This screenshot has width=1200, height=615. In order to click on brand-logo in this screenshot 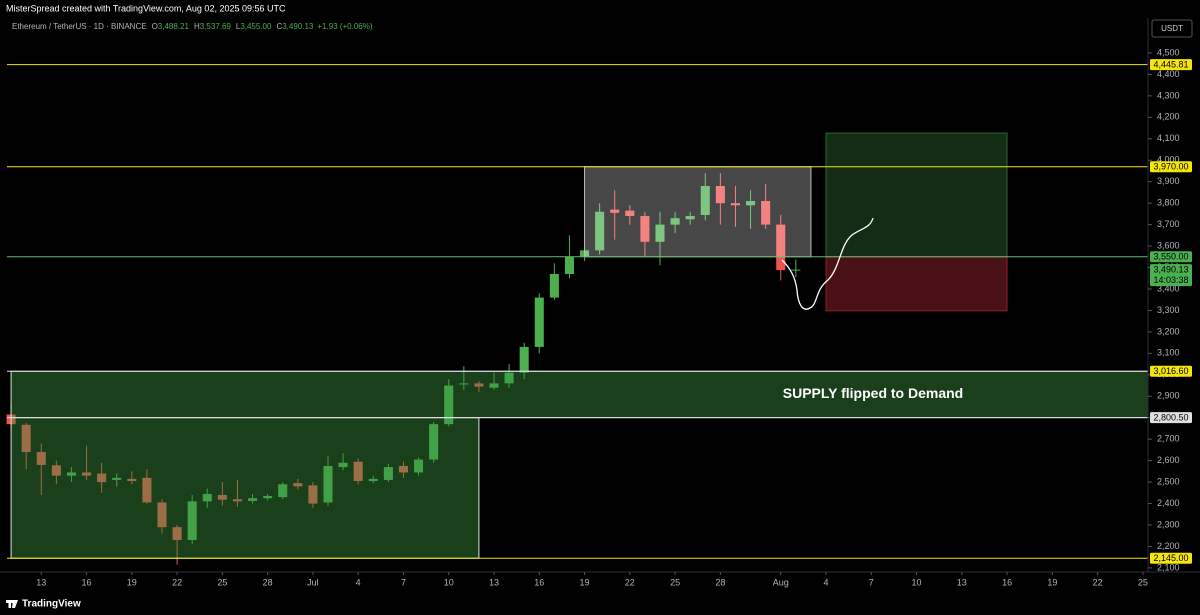, I will do `click(12, 604)`.